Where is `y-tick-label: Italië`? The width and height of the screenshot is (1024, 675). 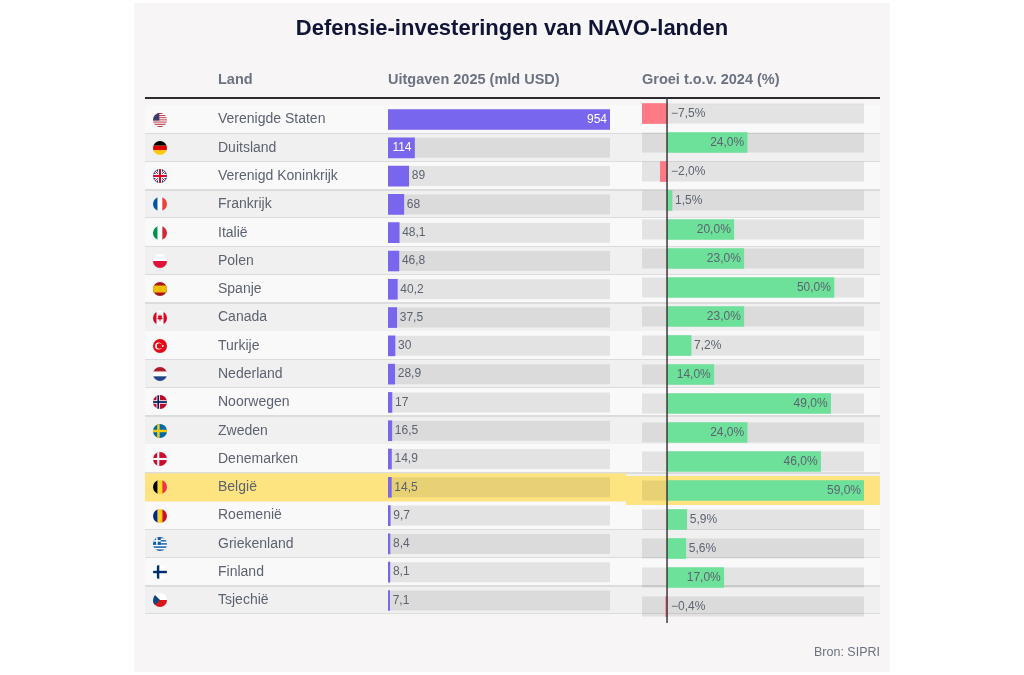 y-tick-label: Italië is located at coordinates (233, 231).